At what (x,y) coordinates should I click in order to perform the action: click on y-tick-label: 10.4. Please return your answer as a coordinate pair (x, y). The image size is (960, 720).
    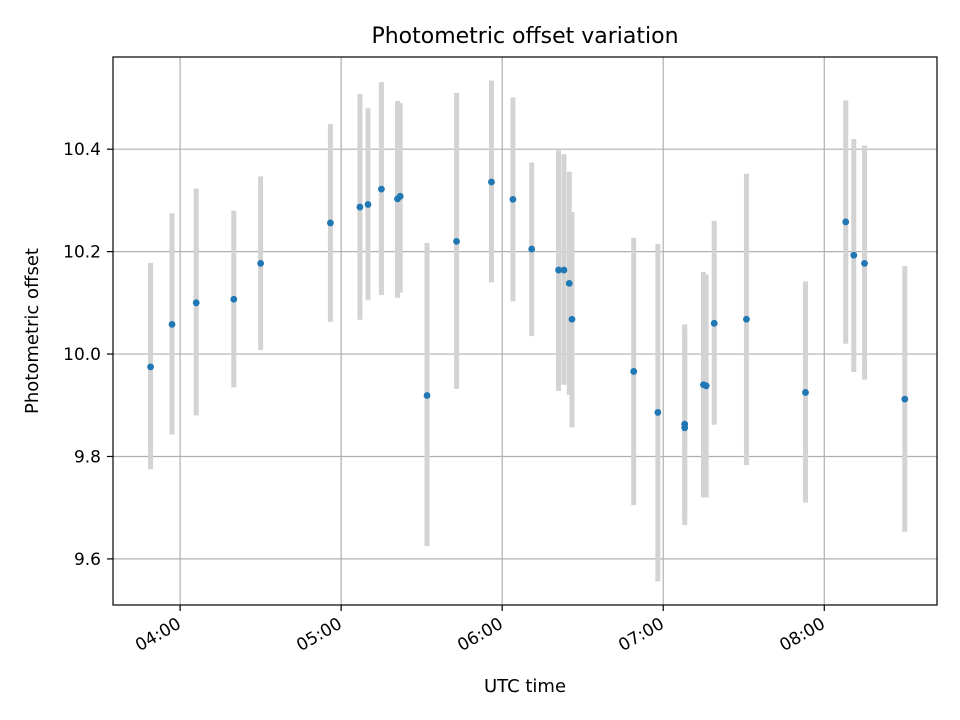
    Looking at the image, I should click on (82, 150).